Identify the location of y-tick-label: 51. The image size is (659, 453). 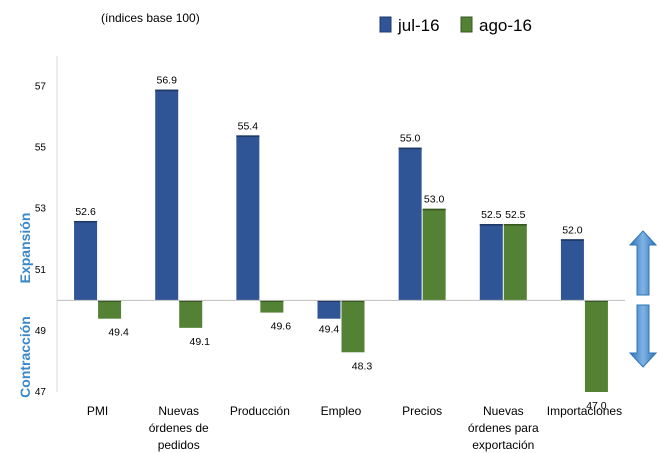
(41, 270).